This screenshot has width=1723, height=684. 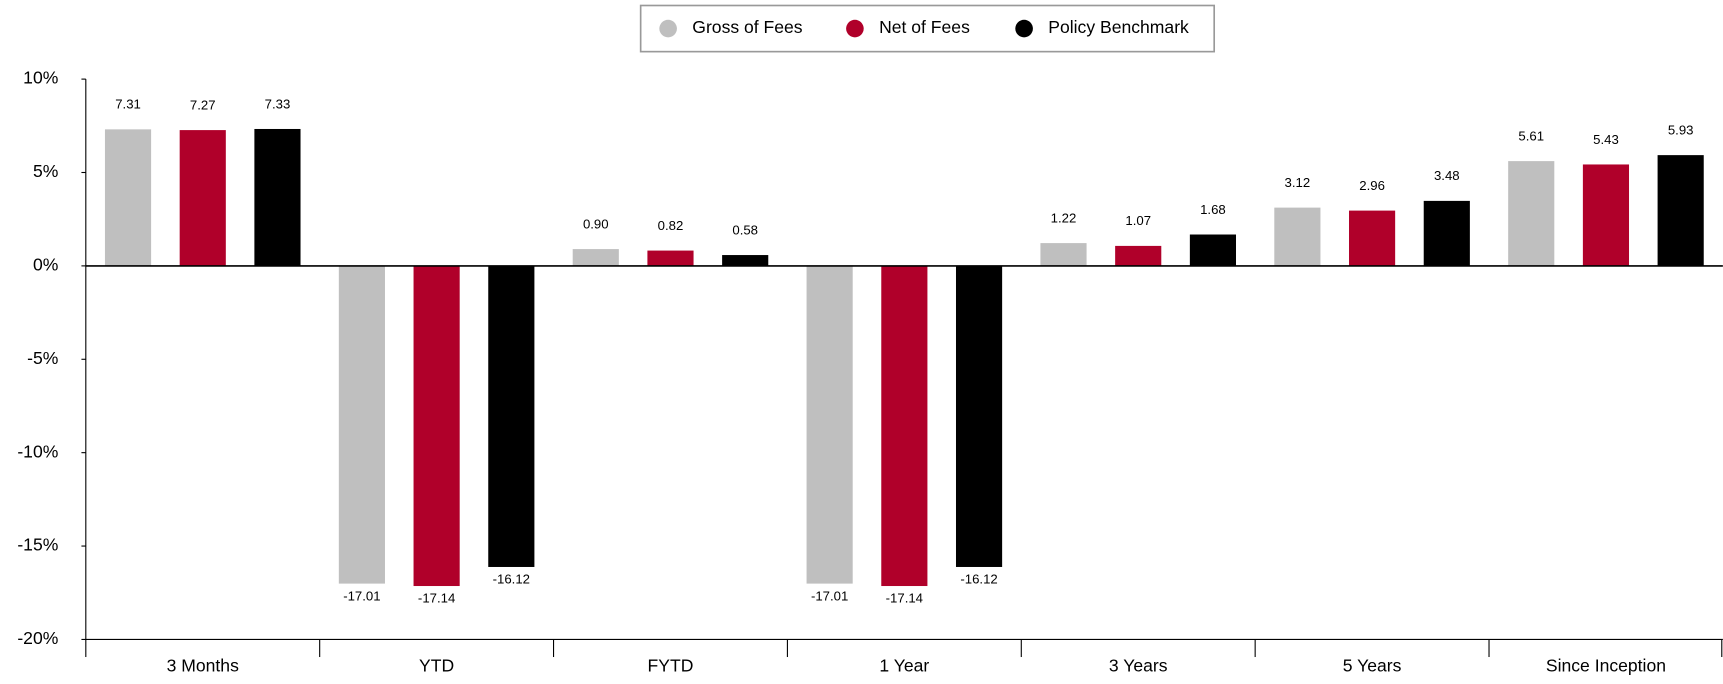 What do you see at coordinates (747, 27) in the screenshot?
I see `legend-label: Gross of Fees` at bounding box center [747, 27].